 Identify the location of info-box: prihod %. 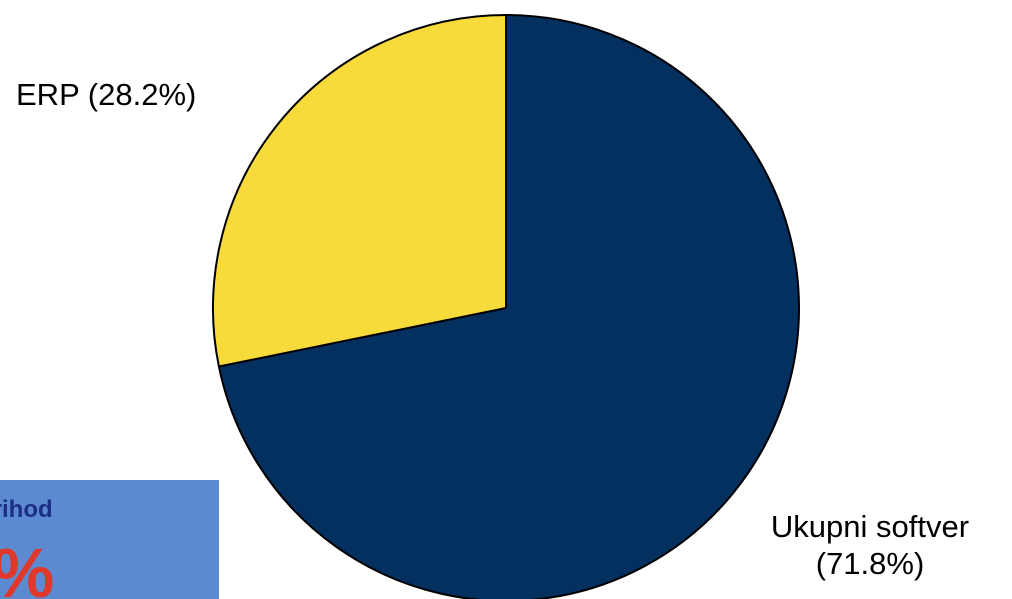
(109, 539).